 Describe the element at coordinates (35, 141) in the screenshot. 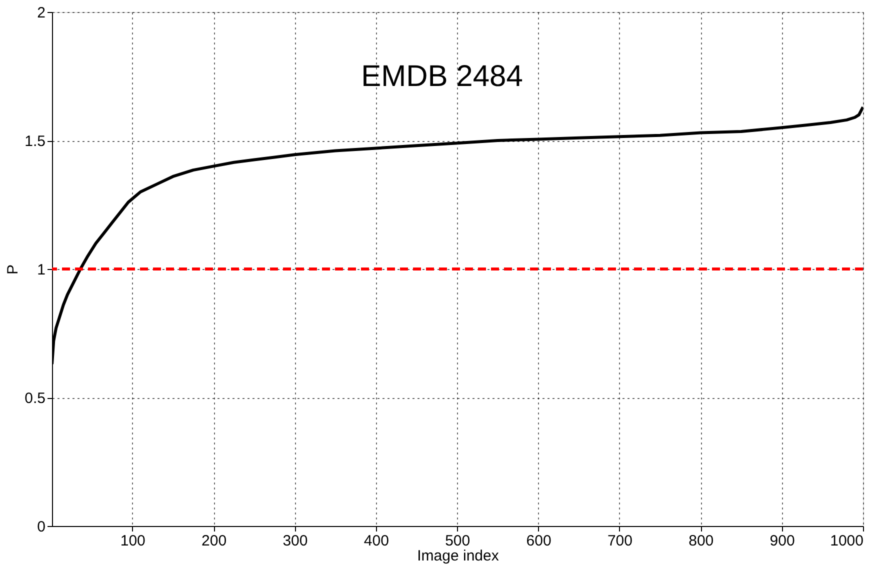

I see `y-tick-label: 1.5` at that location.